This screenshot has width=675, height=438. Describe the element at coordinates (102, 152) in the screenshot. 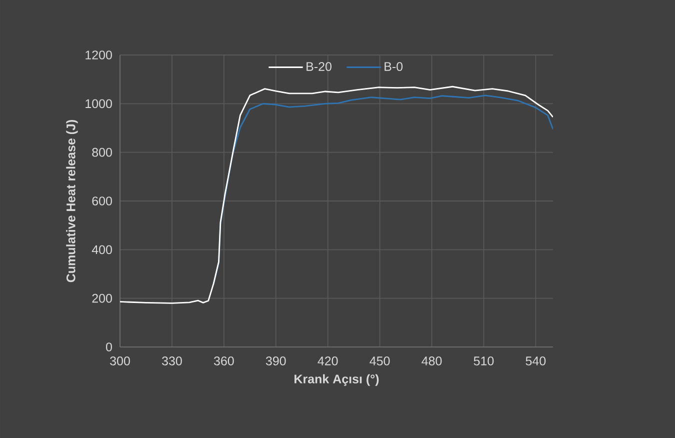

I see `y-tick-label: 800` at that location.